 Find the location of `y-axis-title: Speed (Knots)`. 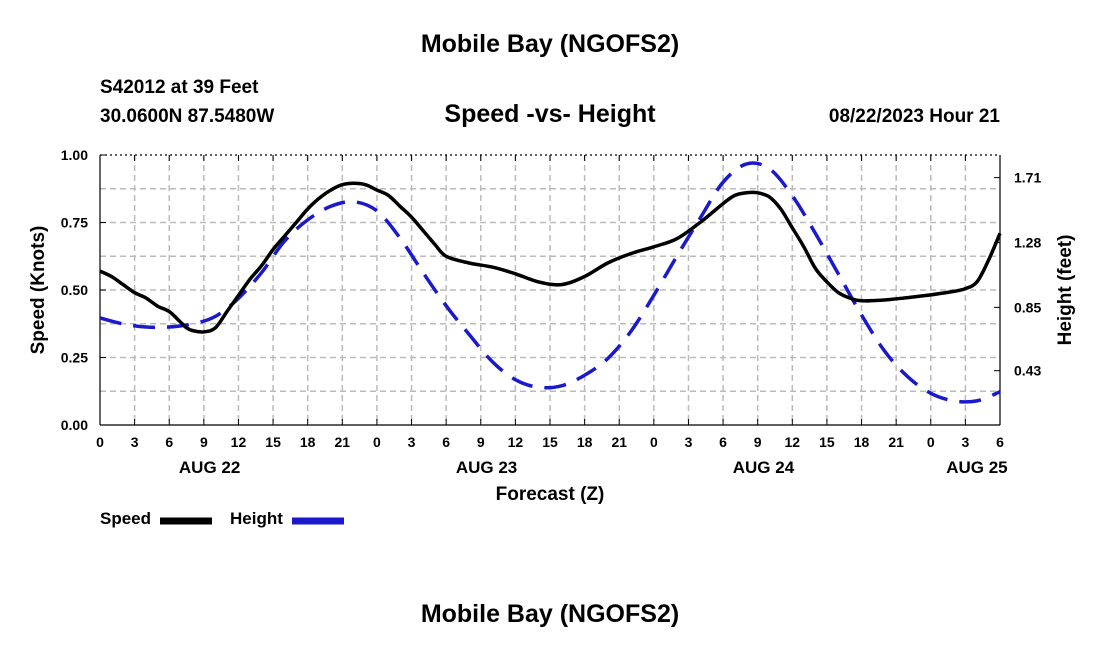

y-axis-title: Speed (Knots) is located at coordinates (38, 290).